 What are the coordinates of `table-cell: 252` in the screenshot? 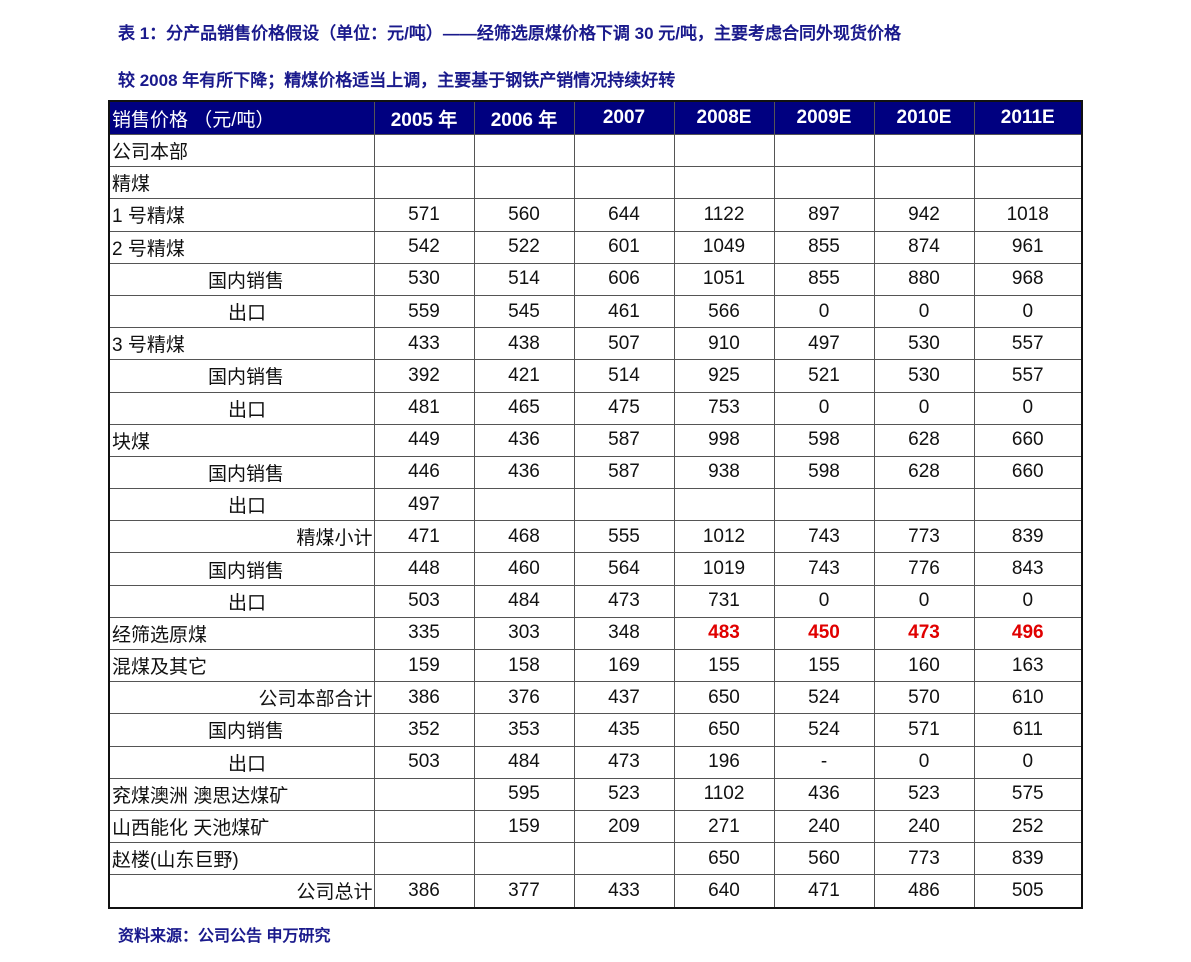 It's located at (1028, 826).